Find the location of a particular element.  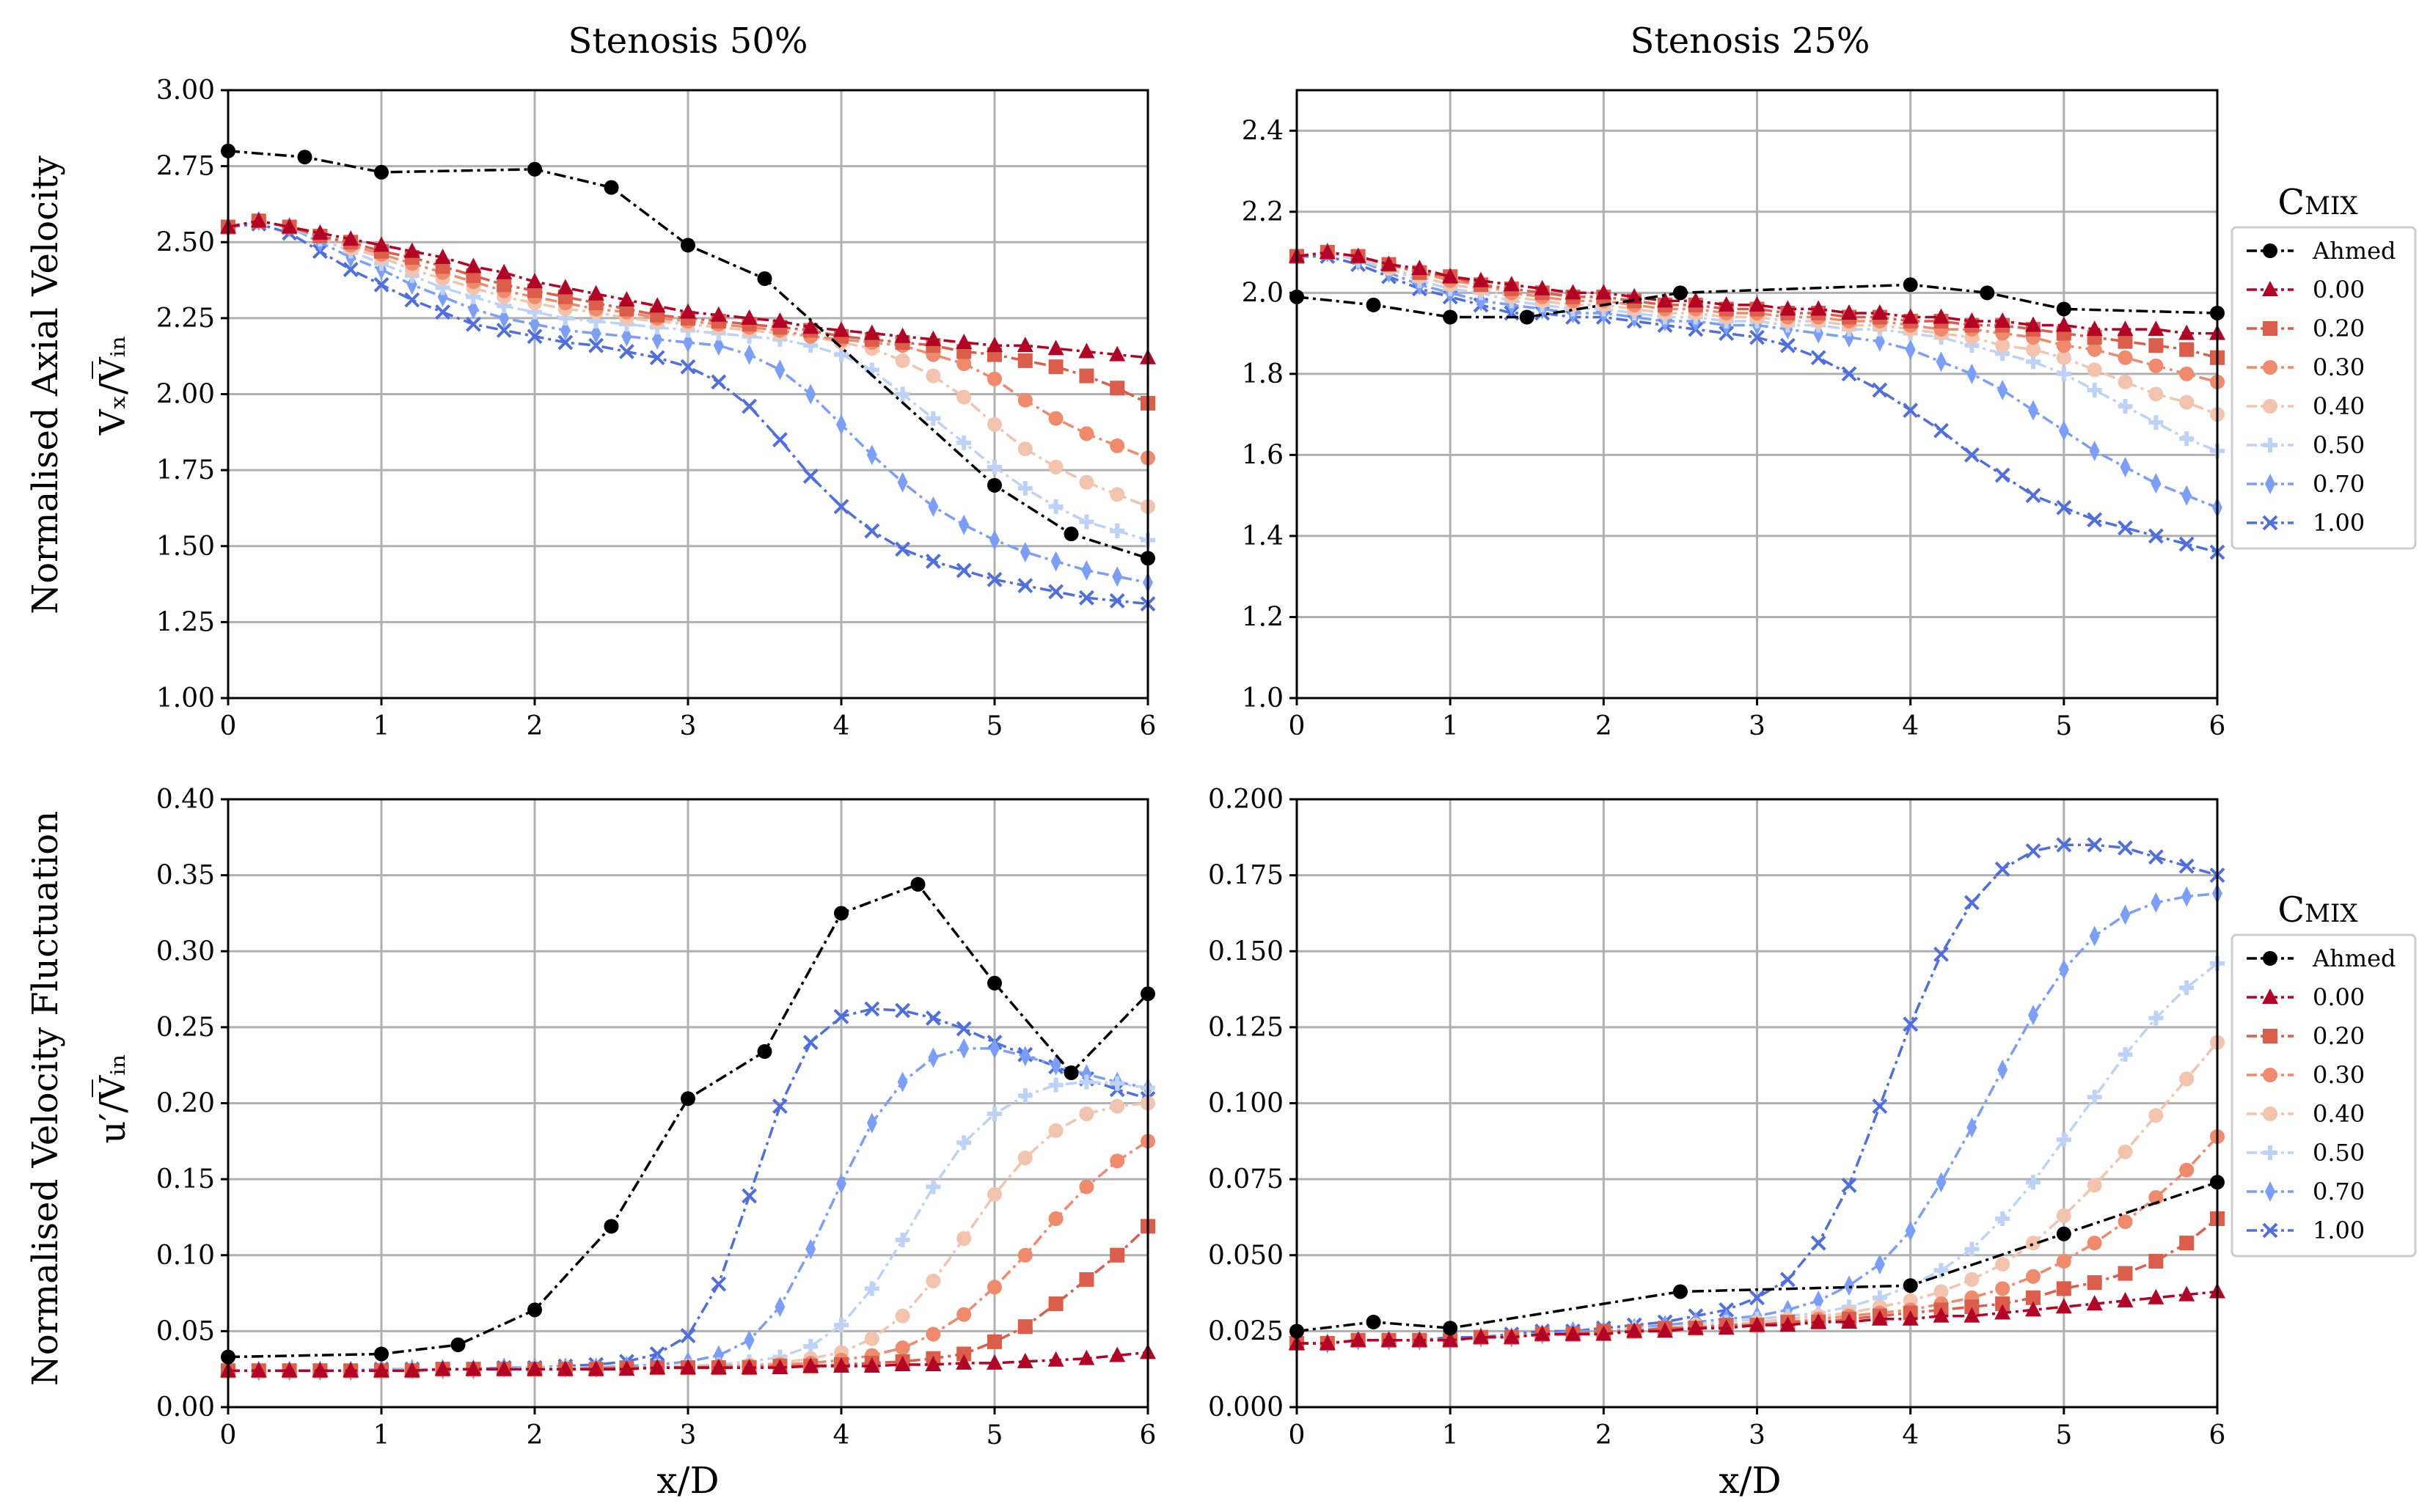

y-tick-label: 0.30 is located at coordinates (185, 951).